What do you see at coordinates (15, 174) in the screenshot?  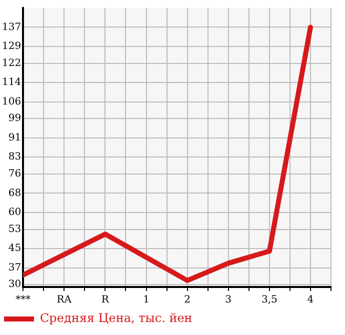 I see `y-tick-label: 76` at bounding box center [15, 174].